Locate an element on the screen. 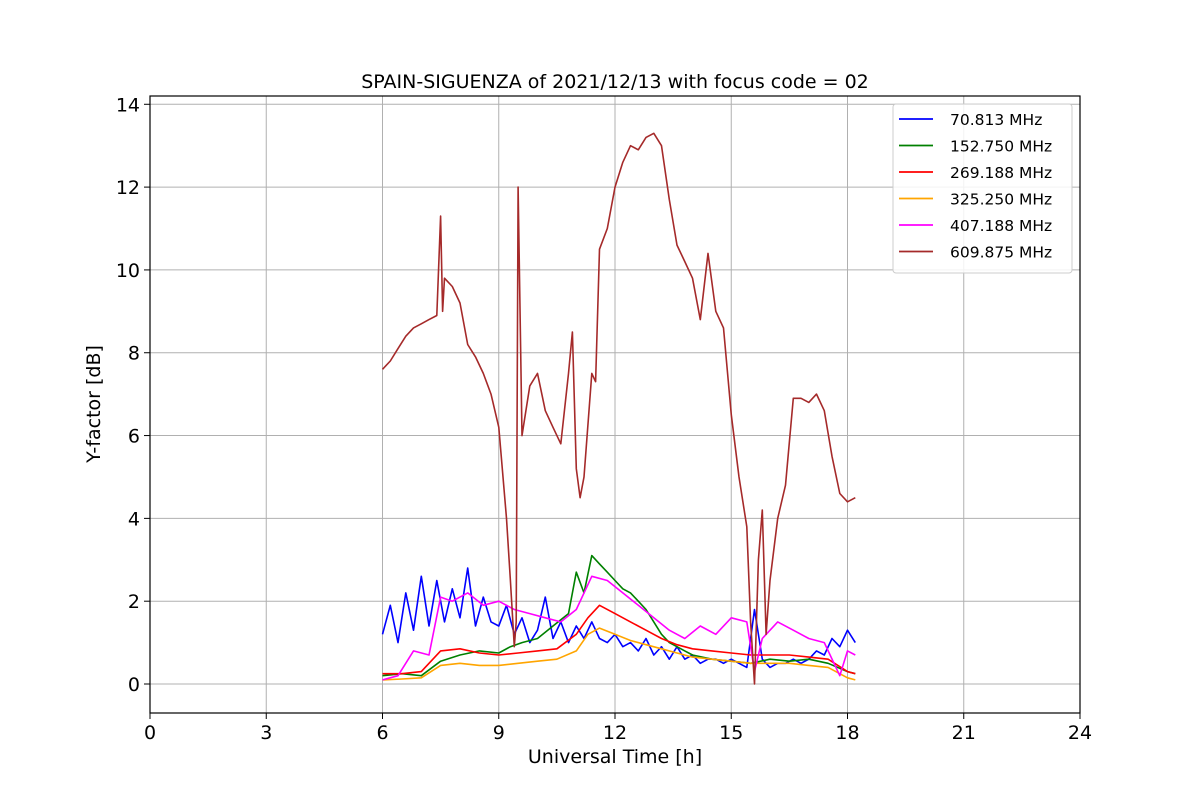 This screenshot has width=1200, height=800. y-tick-label: 4 is located at coordinates (134, 519).